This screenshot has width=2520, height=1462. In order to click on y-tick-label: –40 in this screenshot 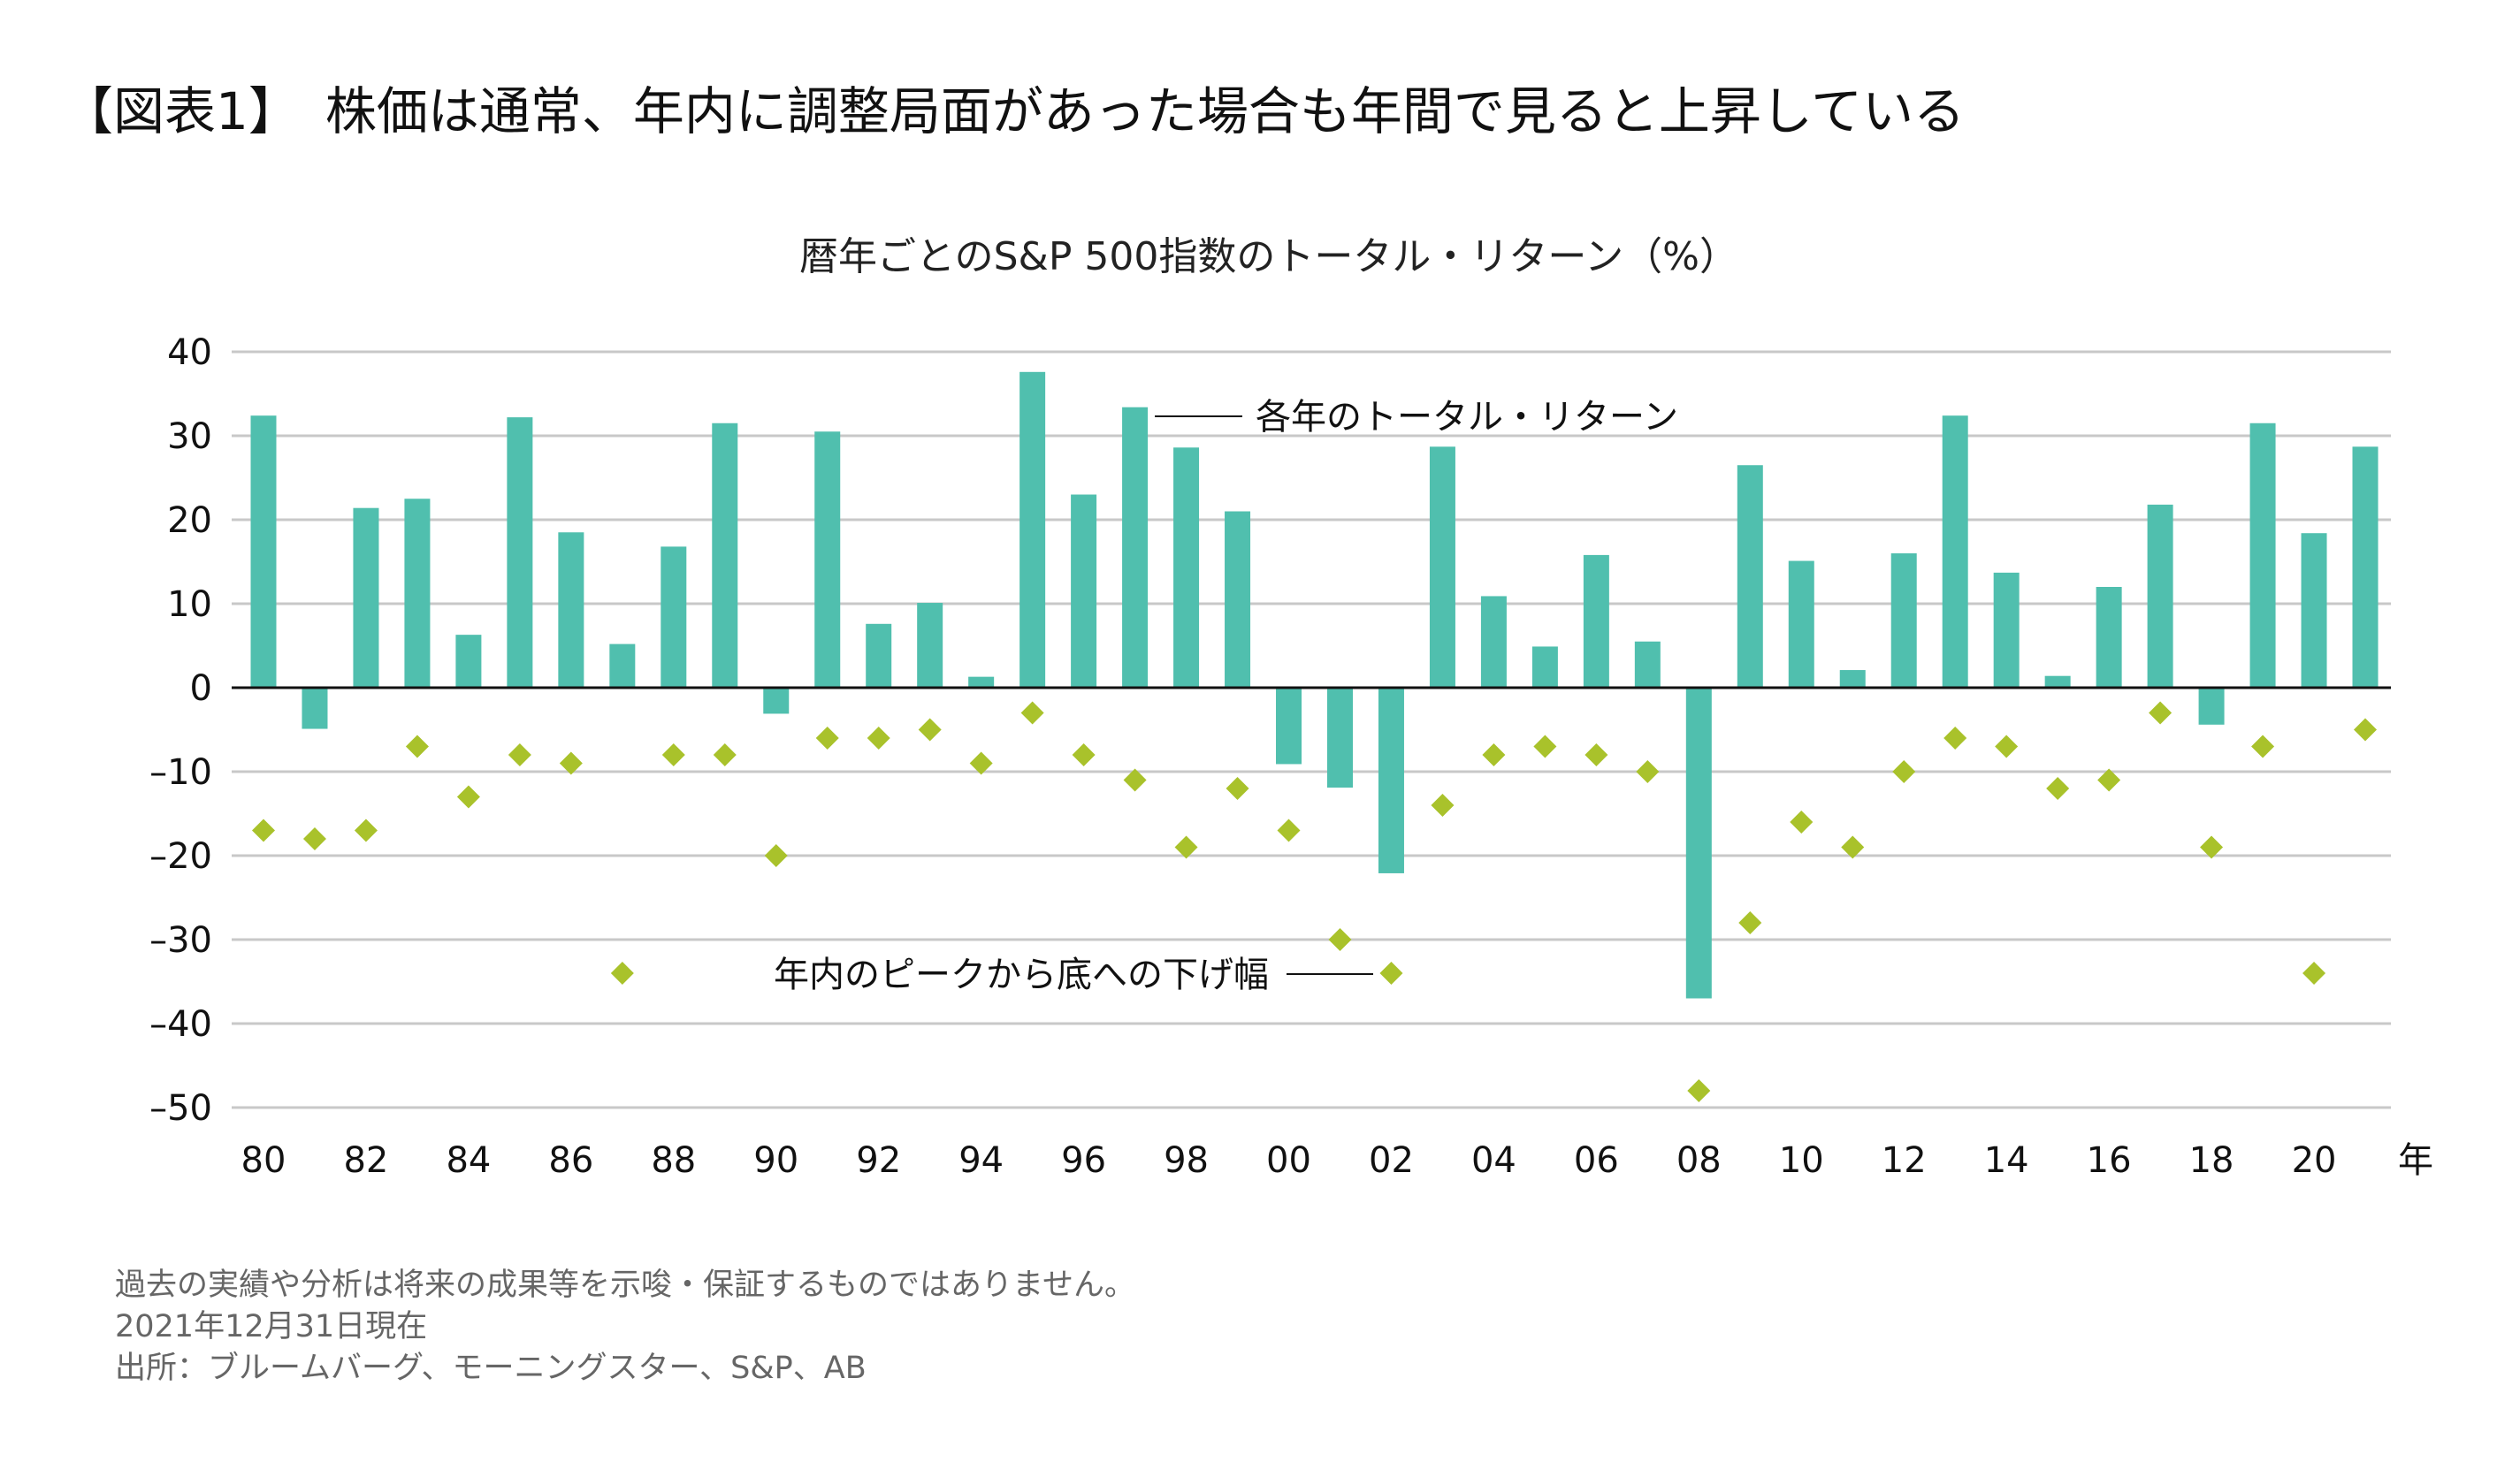, I will do `click(180, 1024)`.